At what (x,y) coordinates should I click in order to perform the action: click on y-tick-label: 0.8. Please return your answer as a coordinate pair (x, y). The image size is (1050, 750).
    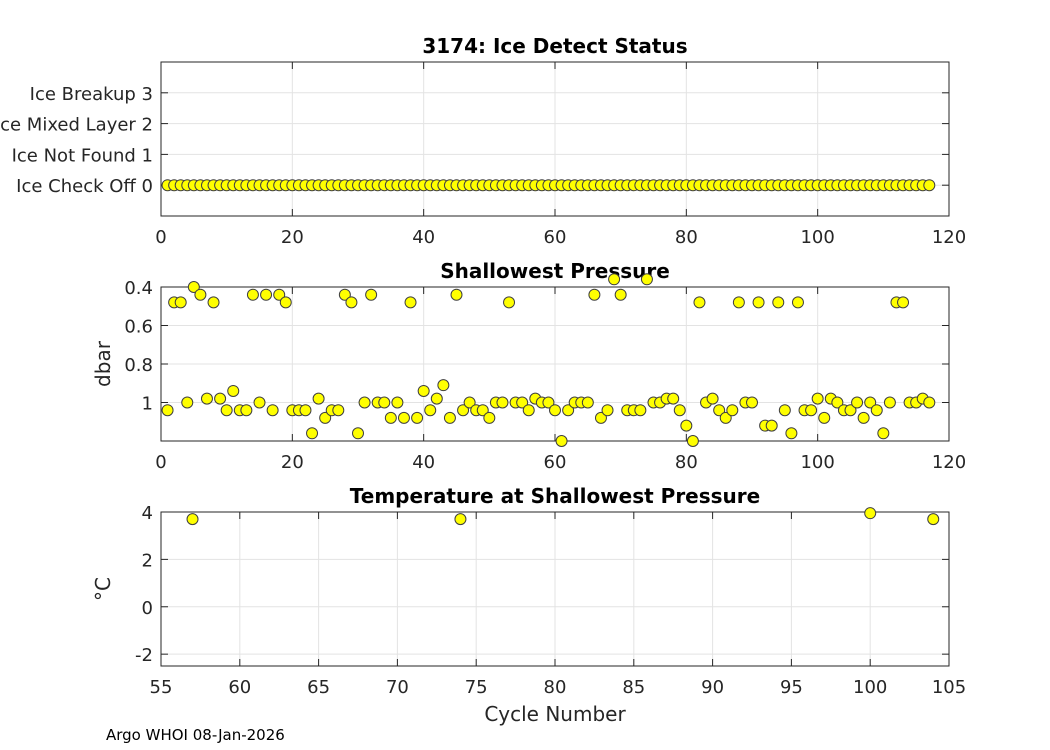
    Looking at the image, I should click on (138, 365).